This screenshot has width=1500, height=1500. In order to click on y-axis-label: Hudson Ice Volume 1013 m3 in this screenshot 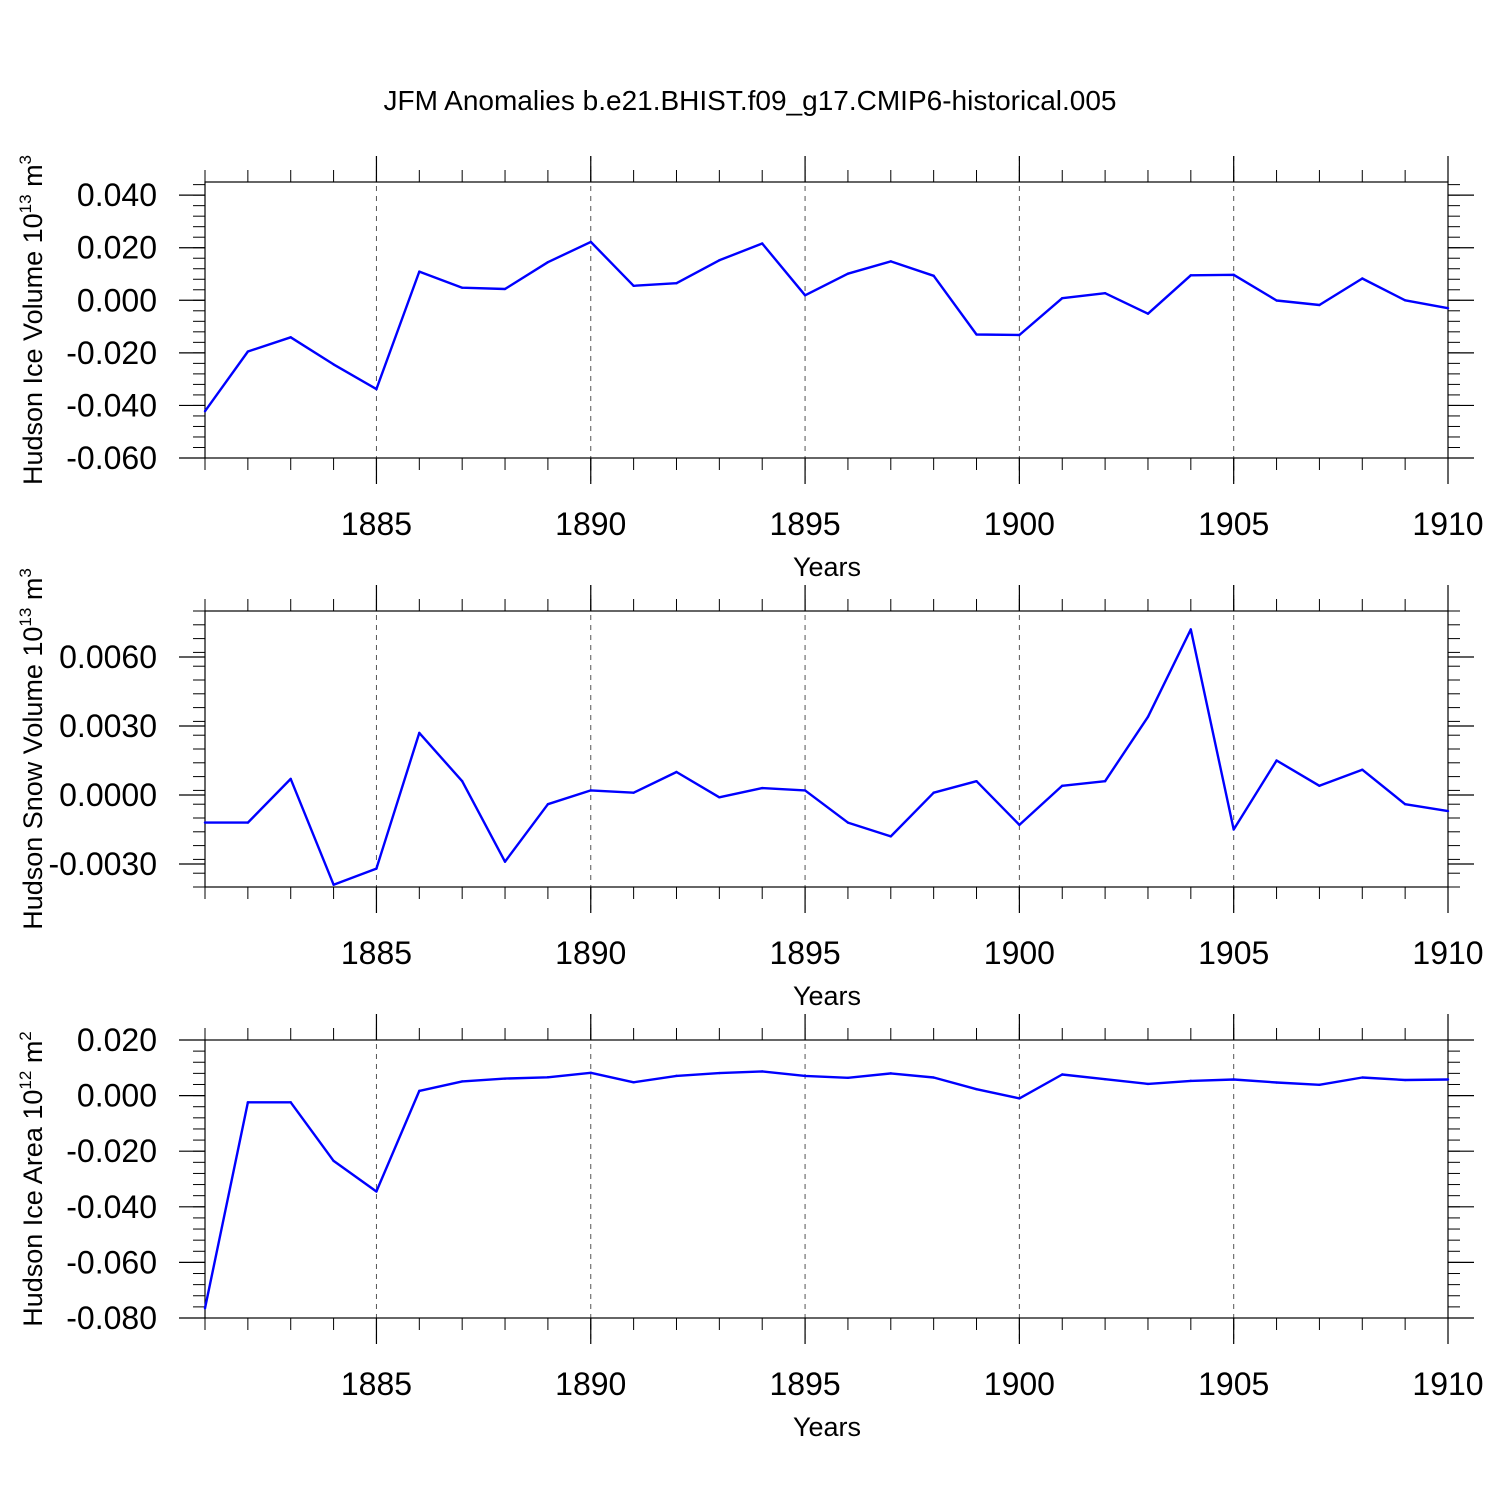, I will do `click(32, 320)`.